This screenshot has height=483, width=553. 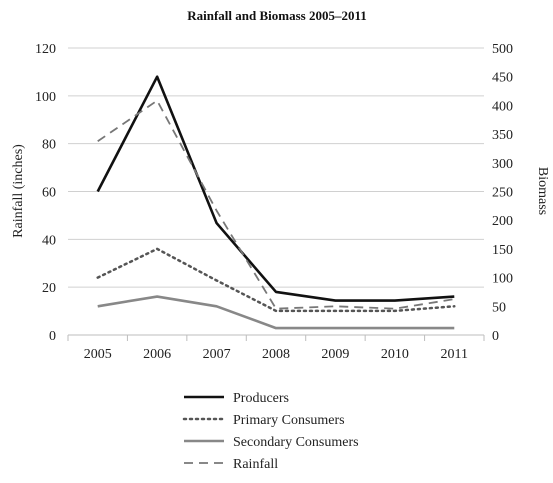 I want to click on right-tick-label: 500, so click(x=502, y=49).